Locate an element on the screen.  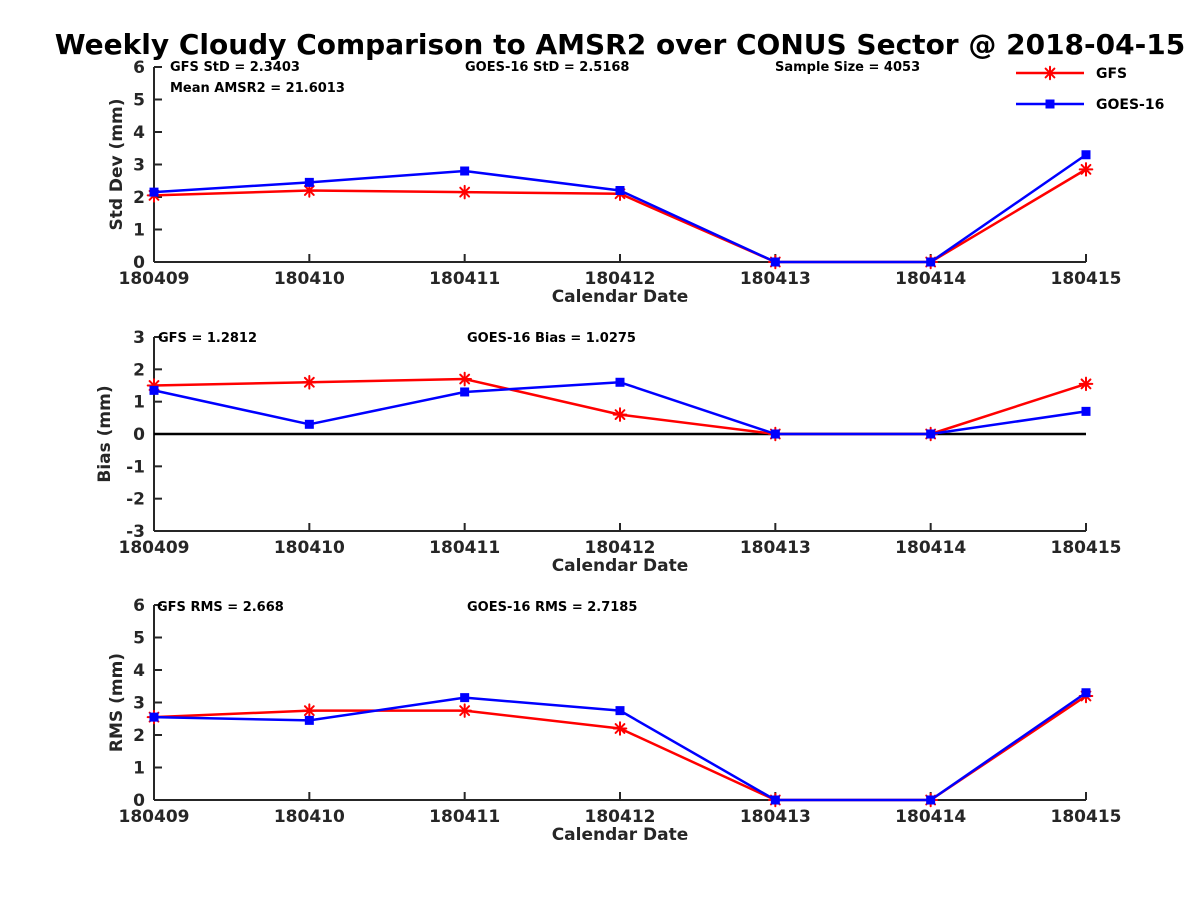
annotation: GFS StD = 2.3403 is located at coordinates (235, 67).